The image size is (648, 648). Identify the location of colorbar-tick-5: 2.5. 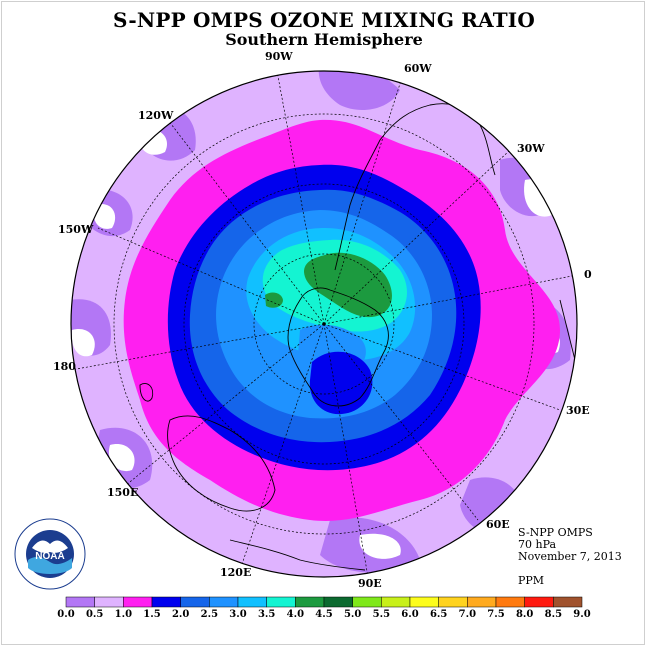
(209, 614).